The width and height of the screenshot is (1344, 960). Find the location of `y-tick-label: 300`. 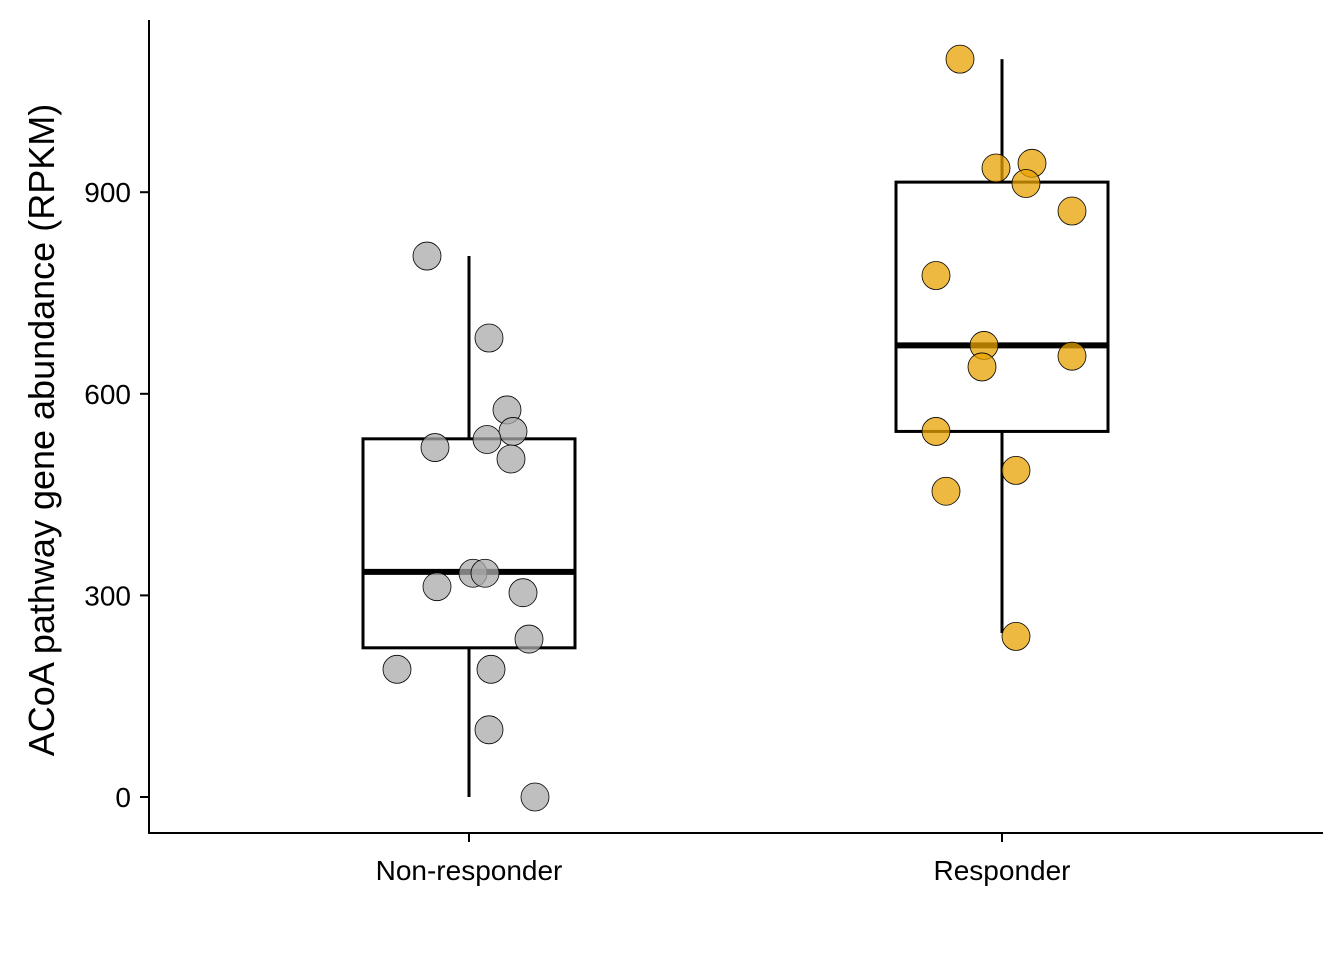

y-tick-label: 300 is located at coordinates (107, 595).